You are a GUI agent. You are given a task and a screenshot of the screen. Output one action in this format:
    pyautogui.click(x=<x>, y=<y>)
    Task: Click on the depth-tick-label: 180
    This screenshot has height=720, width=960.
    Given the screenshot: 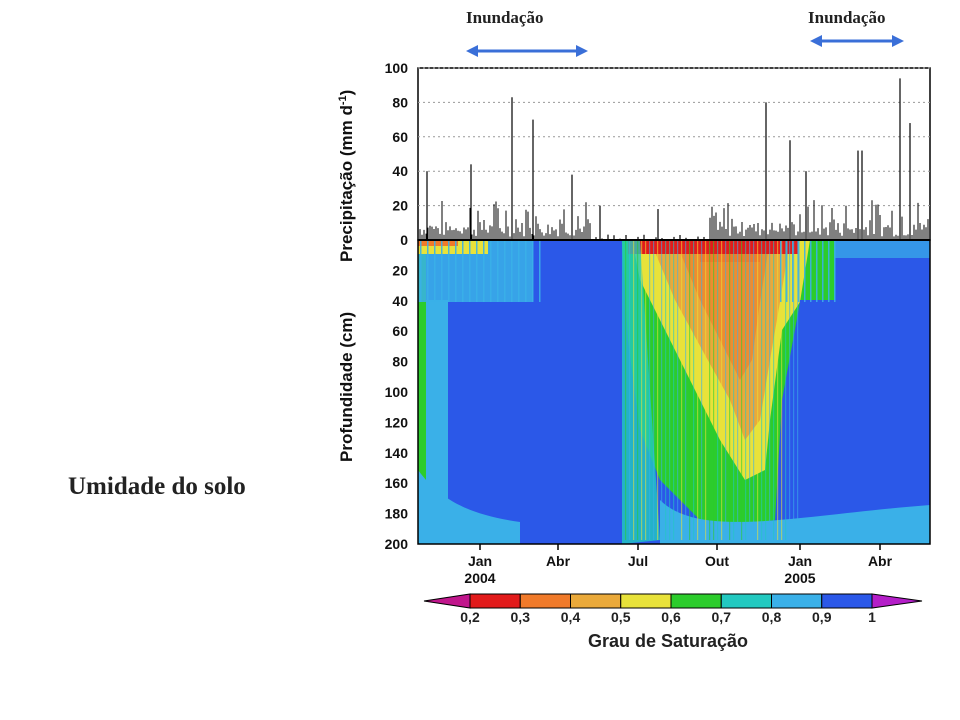 What is the action you would take?
    pyautogui.click(x=397, y=514)
    